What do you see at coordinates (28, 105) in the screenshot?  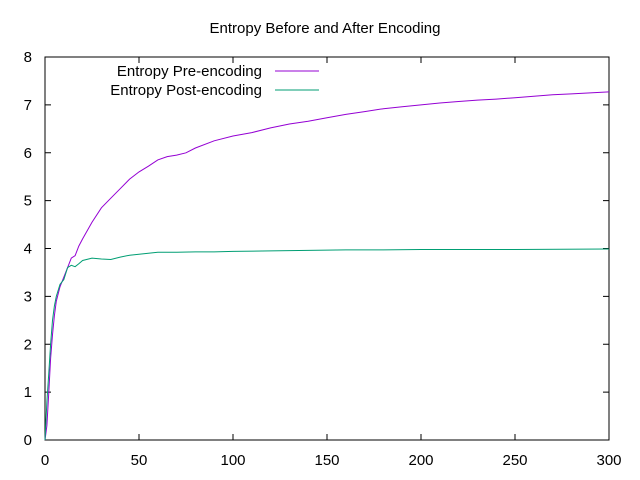 I see `y-tick-label: 7` at bounding box center [28, 105].